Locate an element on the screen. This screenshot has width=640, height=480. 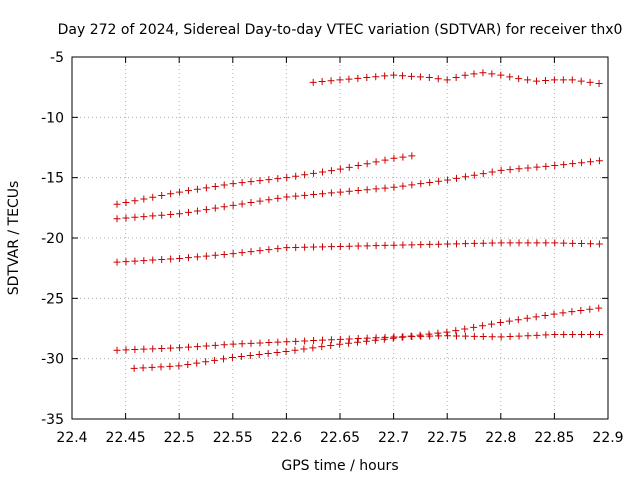
series-sat-a is located at coordinates (456, 78).